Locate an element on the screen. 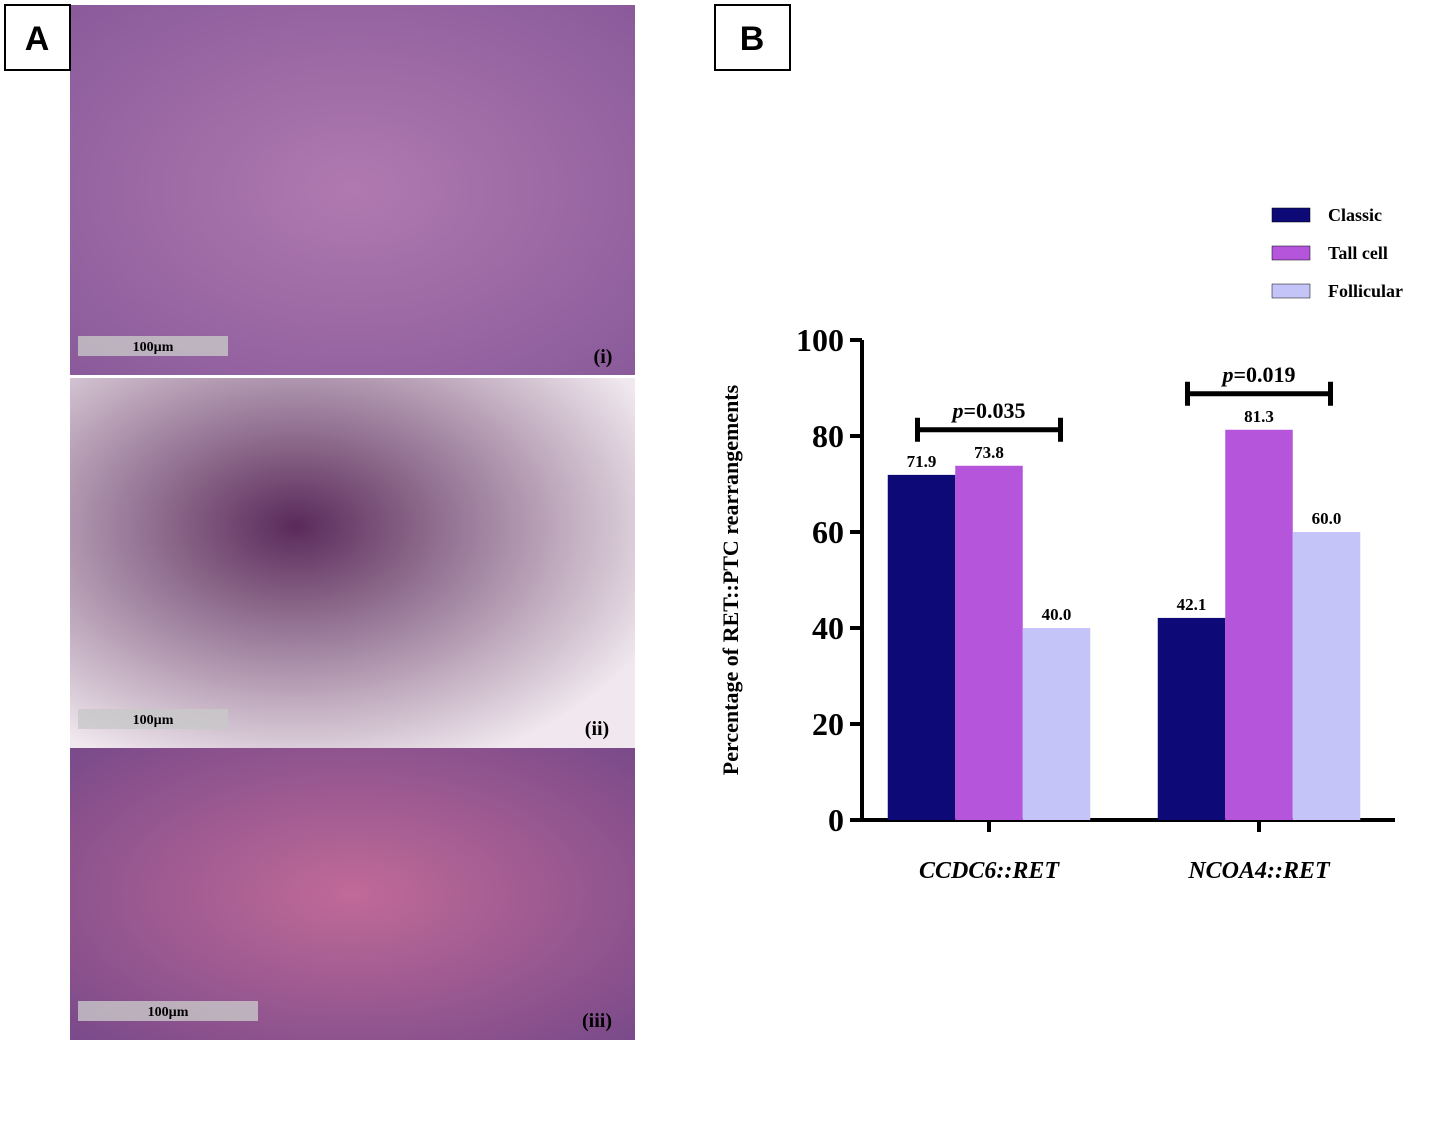 This screenshot has width=1441, height=1135. y-tick-label: 80 is located at coordinates (828, 436).